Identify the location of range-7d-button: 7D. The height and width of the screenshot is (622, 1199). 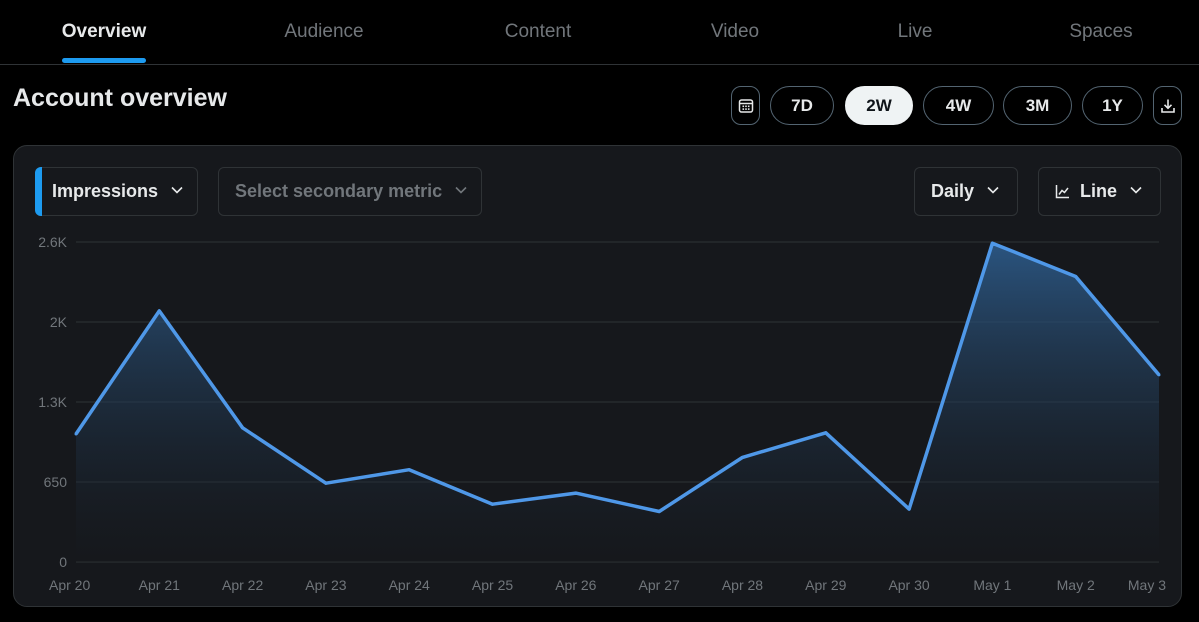
(802, 105).